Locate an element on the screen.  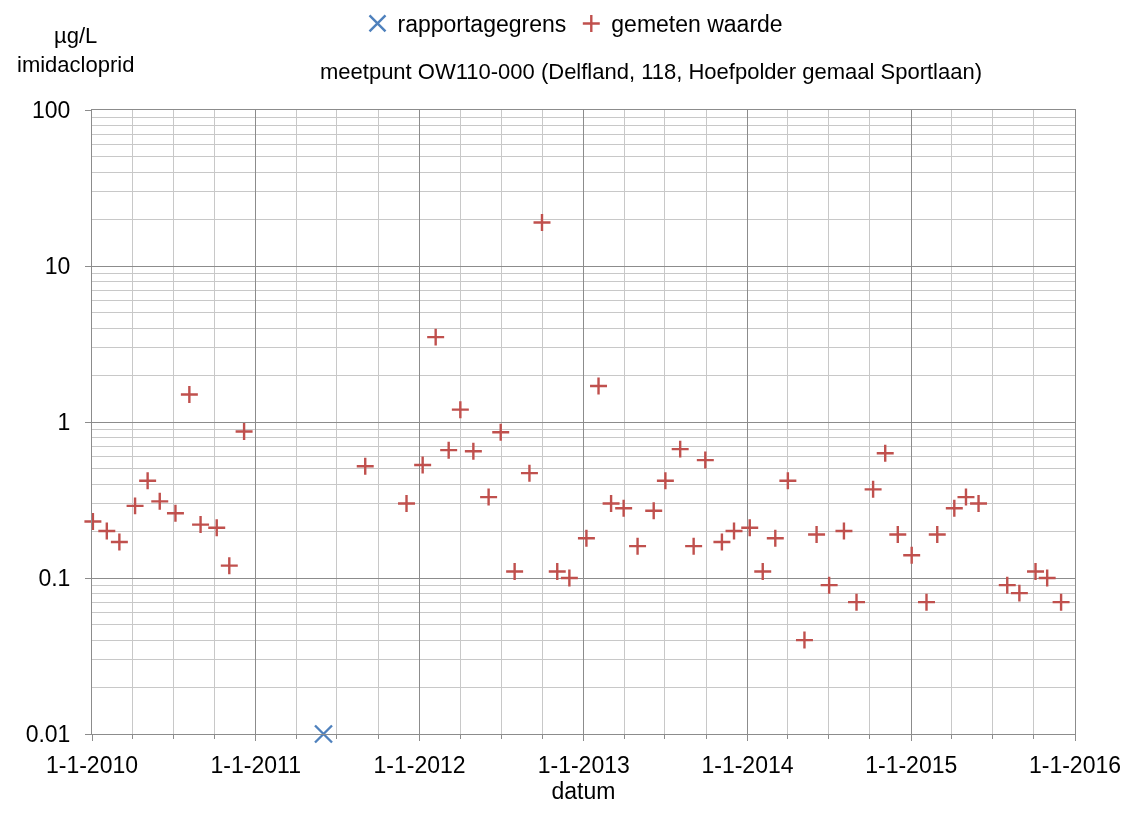
x-tick-label: 1-1-2012 is located at coordinates (419, 764).